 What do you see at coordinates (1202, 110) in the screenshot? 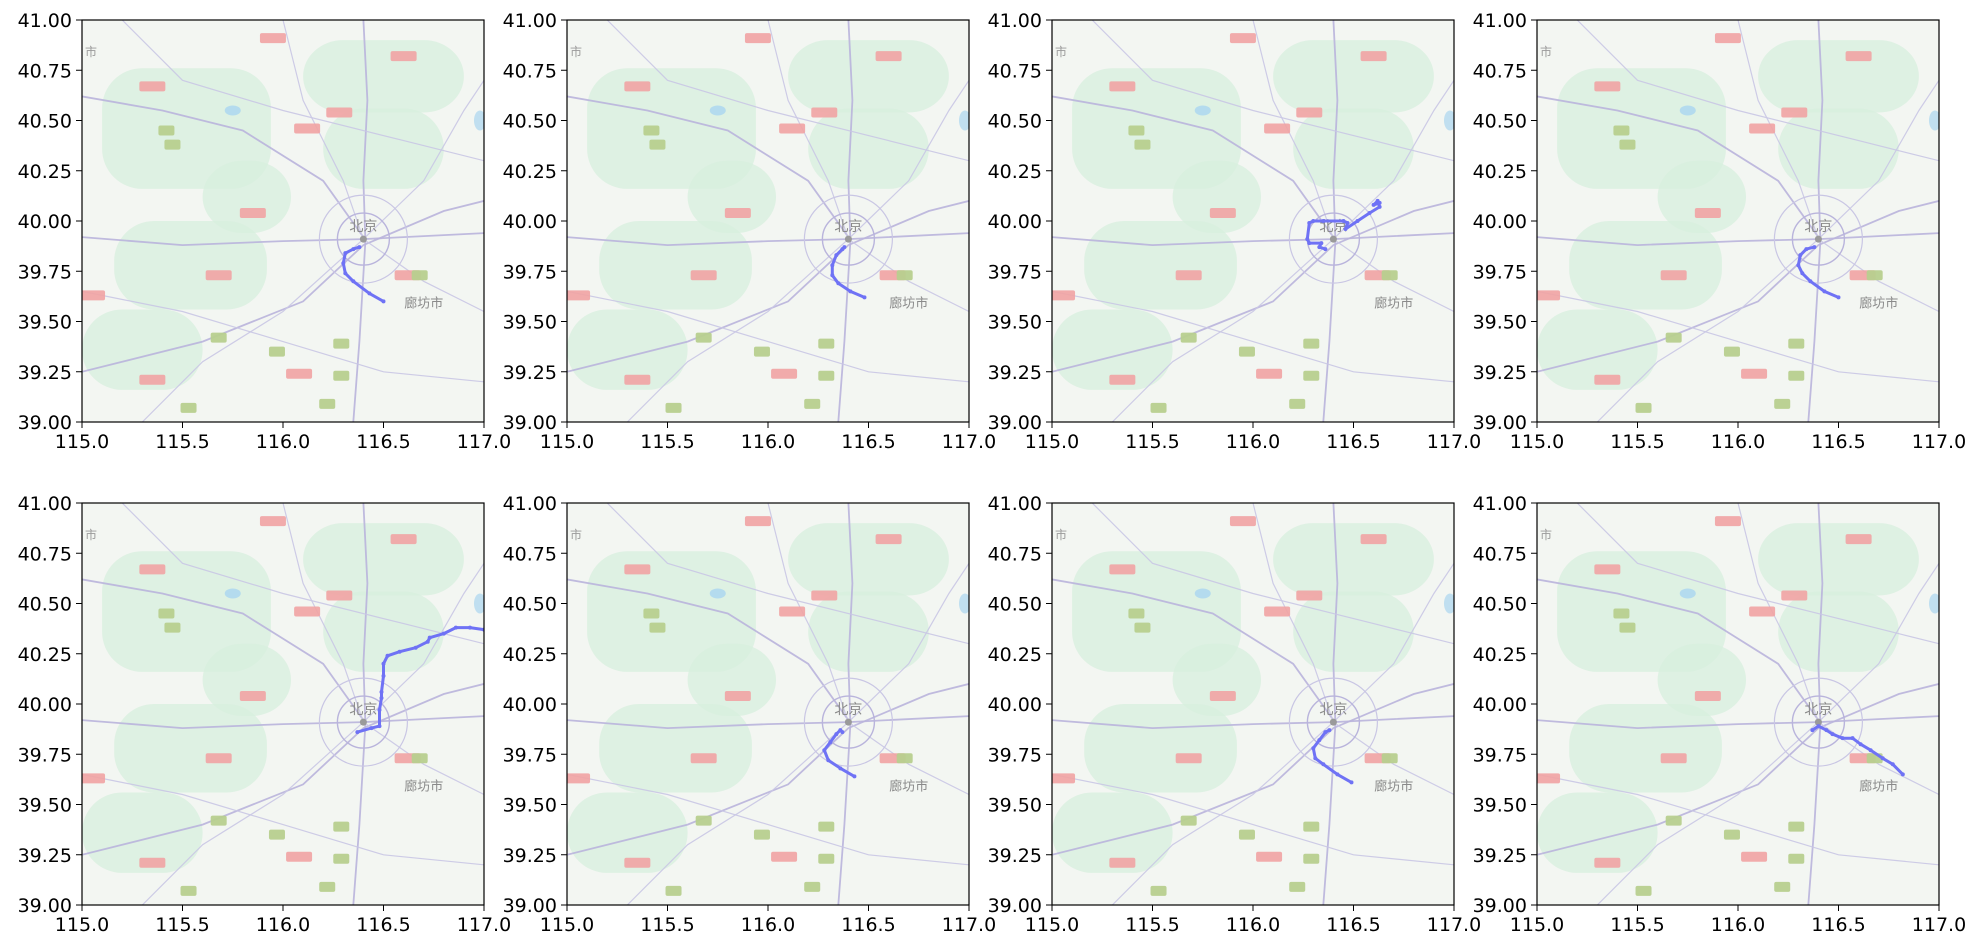
I see `map-reservoir` at bounding box center [1202, 110].